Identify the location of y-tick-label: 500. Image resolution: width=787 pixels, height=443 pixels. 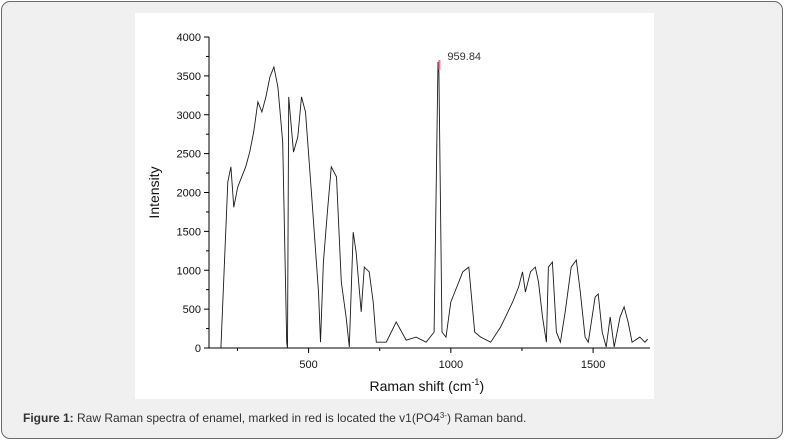
(192, 310).